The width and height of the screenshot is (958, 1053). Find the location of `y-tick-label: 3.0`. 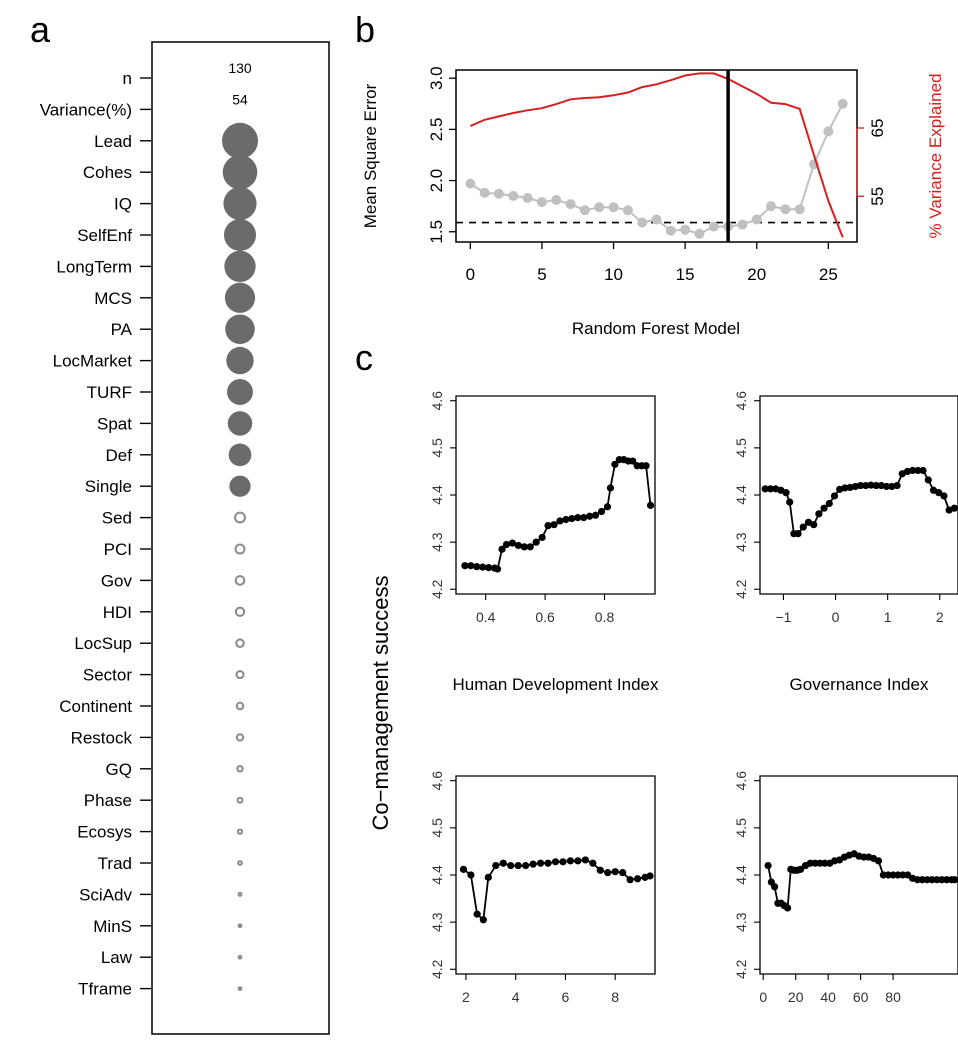

y-tick-label: 3.0 is located at coordinates (436, 78).